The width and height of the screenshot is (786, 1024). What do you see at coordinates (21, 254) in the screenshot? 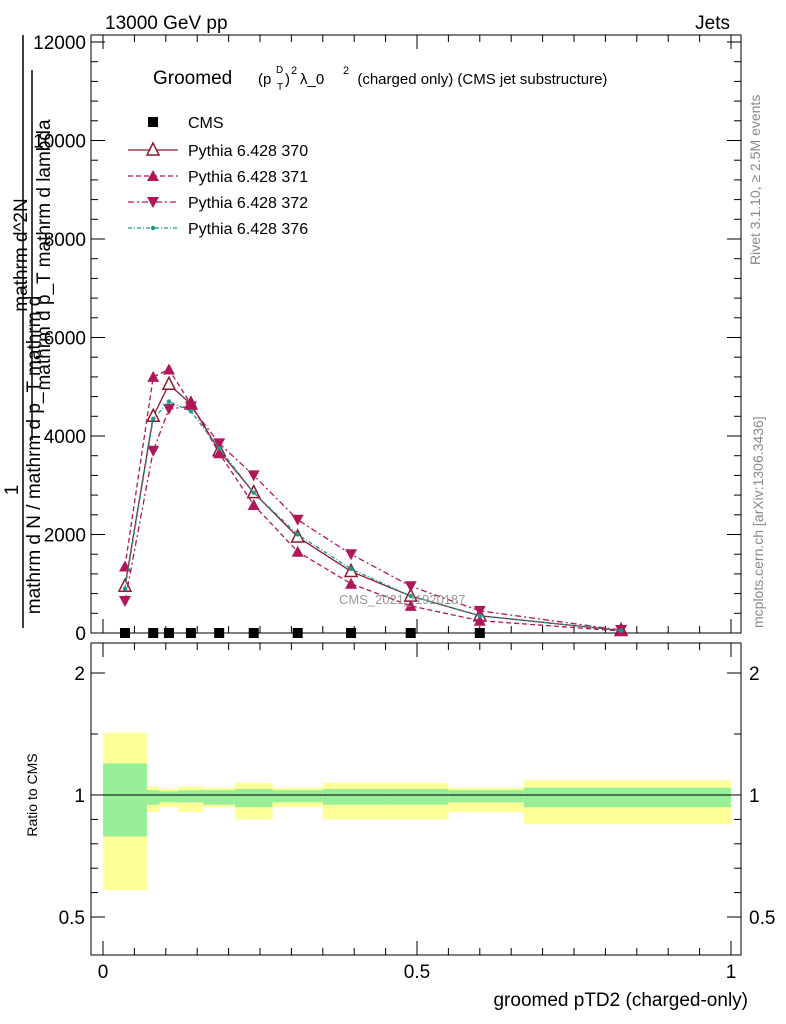
I see `ylabel-line1: mathrm d^2N` at bounding box center [21, 254].